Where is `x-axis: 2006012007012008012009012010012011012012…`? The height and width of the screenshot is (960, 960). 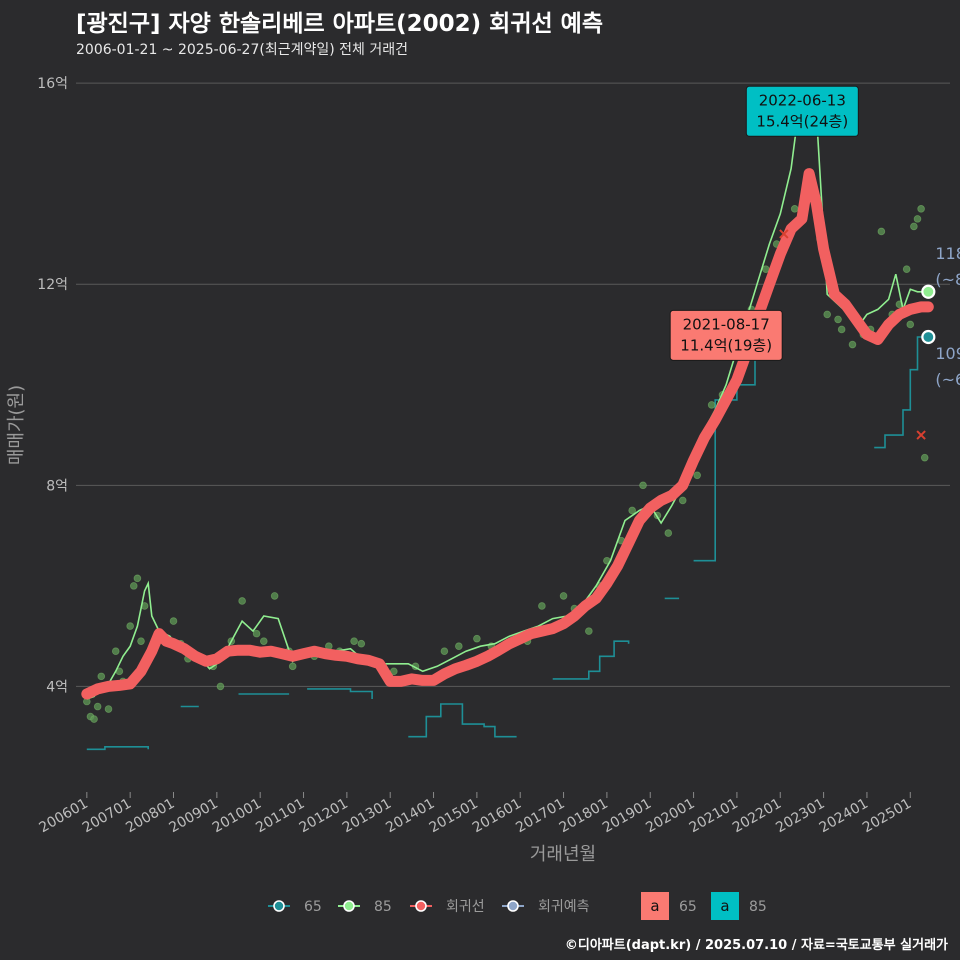 x-axis: 2006012007012008012009012010012011012012… is located at coordinates (475, 828).